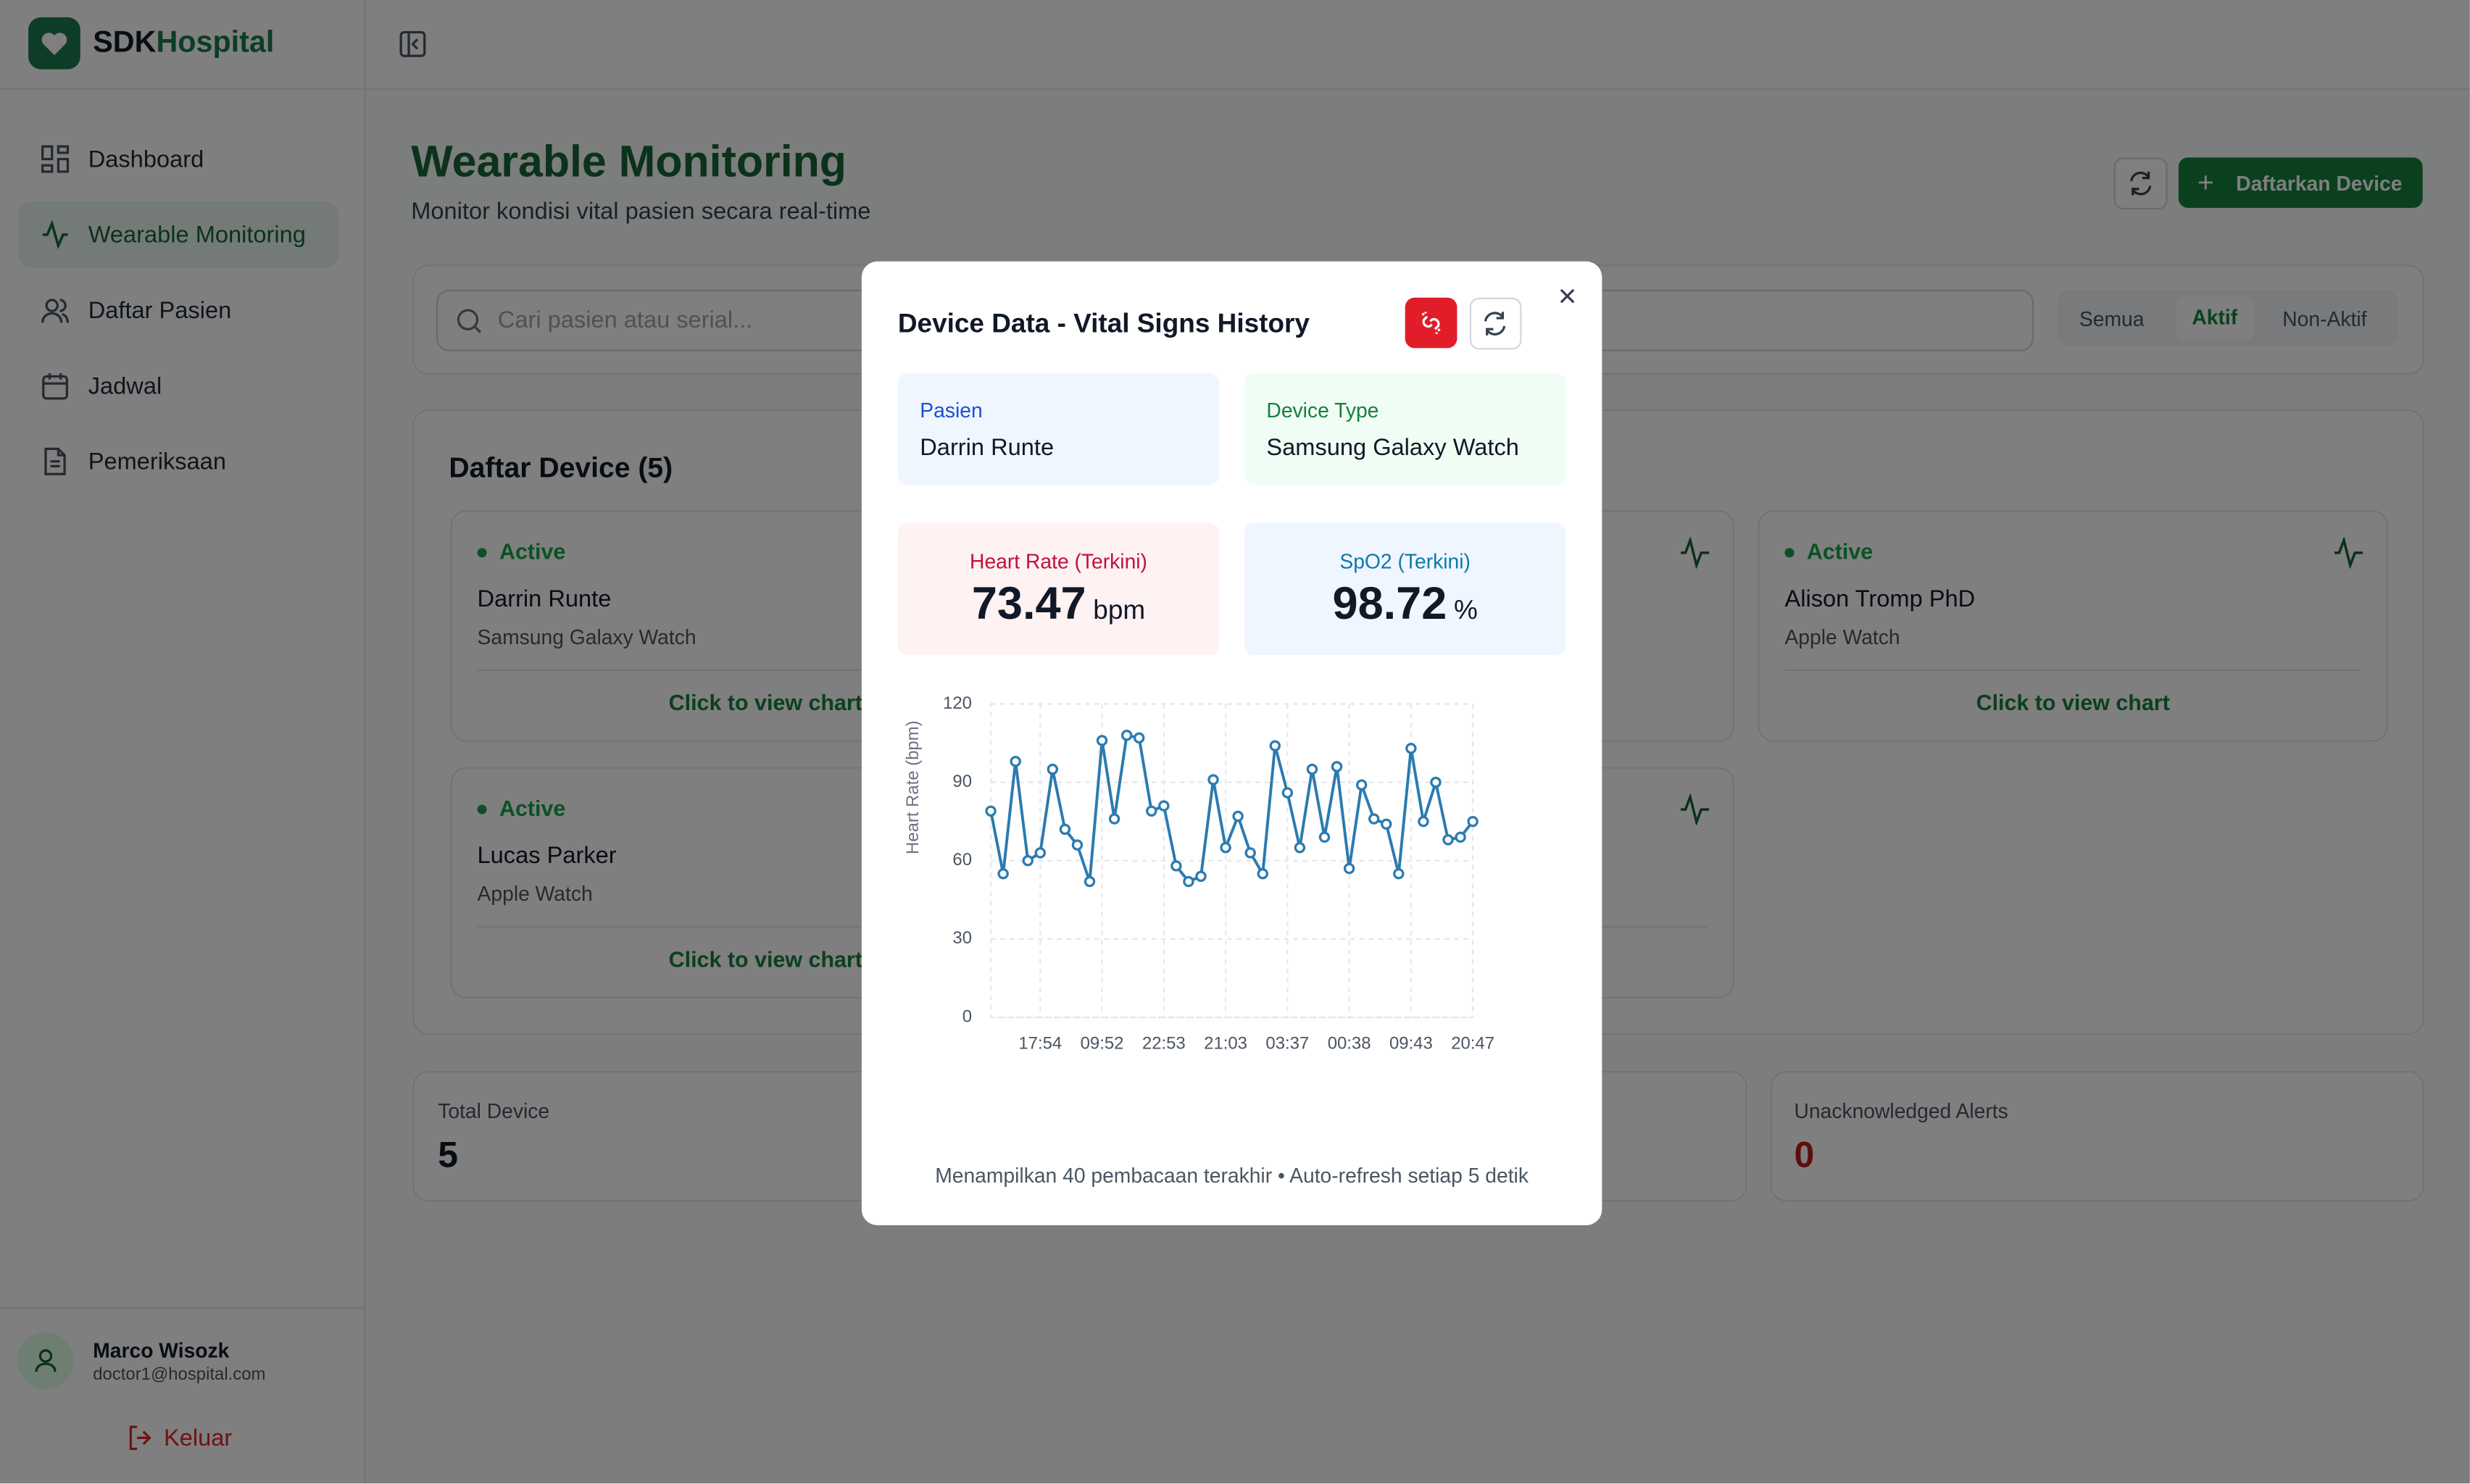 The width and height of the screenshot is (2470, 1484). What do you see at coordinates (1164, 1043) in the screenshot?
I see `x-tick-label: 22:53` at bounding box center [1164, 1043].